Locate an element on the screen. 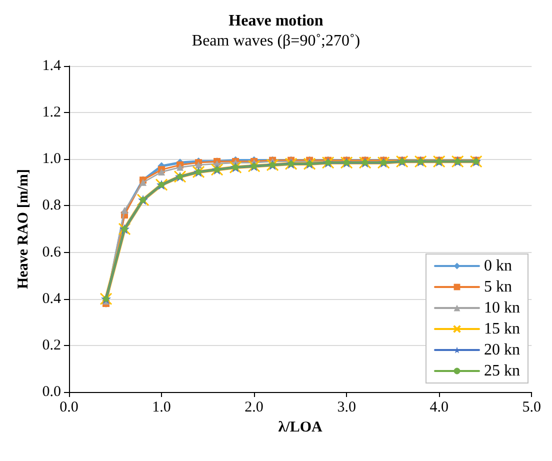 Image resolution: width=552 pixels, height=461 pixels. x-tick-label: 5.0 is located at coordinates (531, 408).